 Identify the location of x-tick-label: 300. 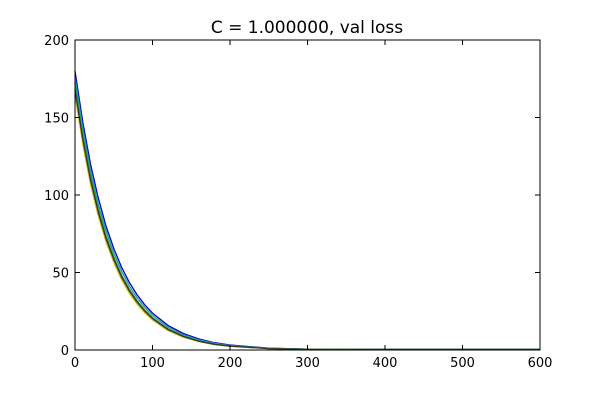
(307, 363).